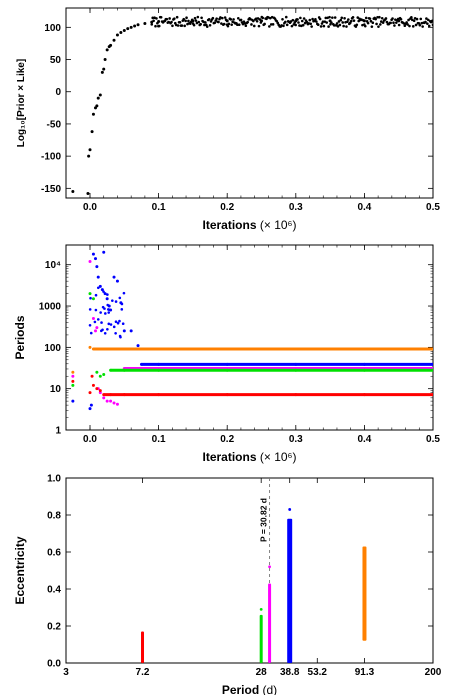 The width and height of the screenshot is (463, 695). Describe the element at coordinates (296, 207) in the screenshot. I see `x-tick-label: 0.3` at that location.